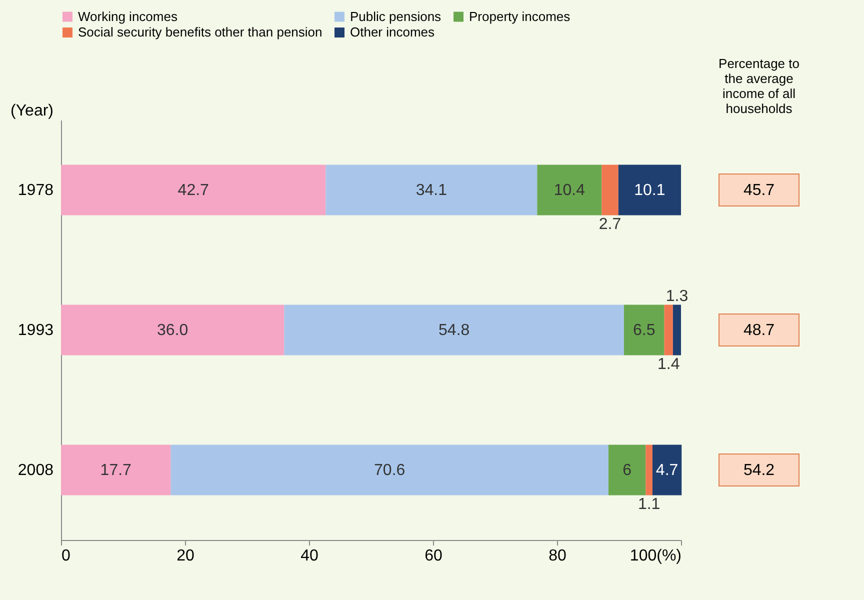 The height and width of the screenshot is (600, 864). I want to click on data-label: 42.7, so click(194, 190).